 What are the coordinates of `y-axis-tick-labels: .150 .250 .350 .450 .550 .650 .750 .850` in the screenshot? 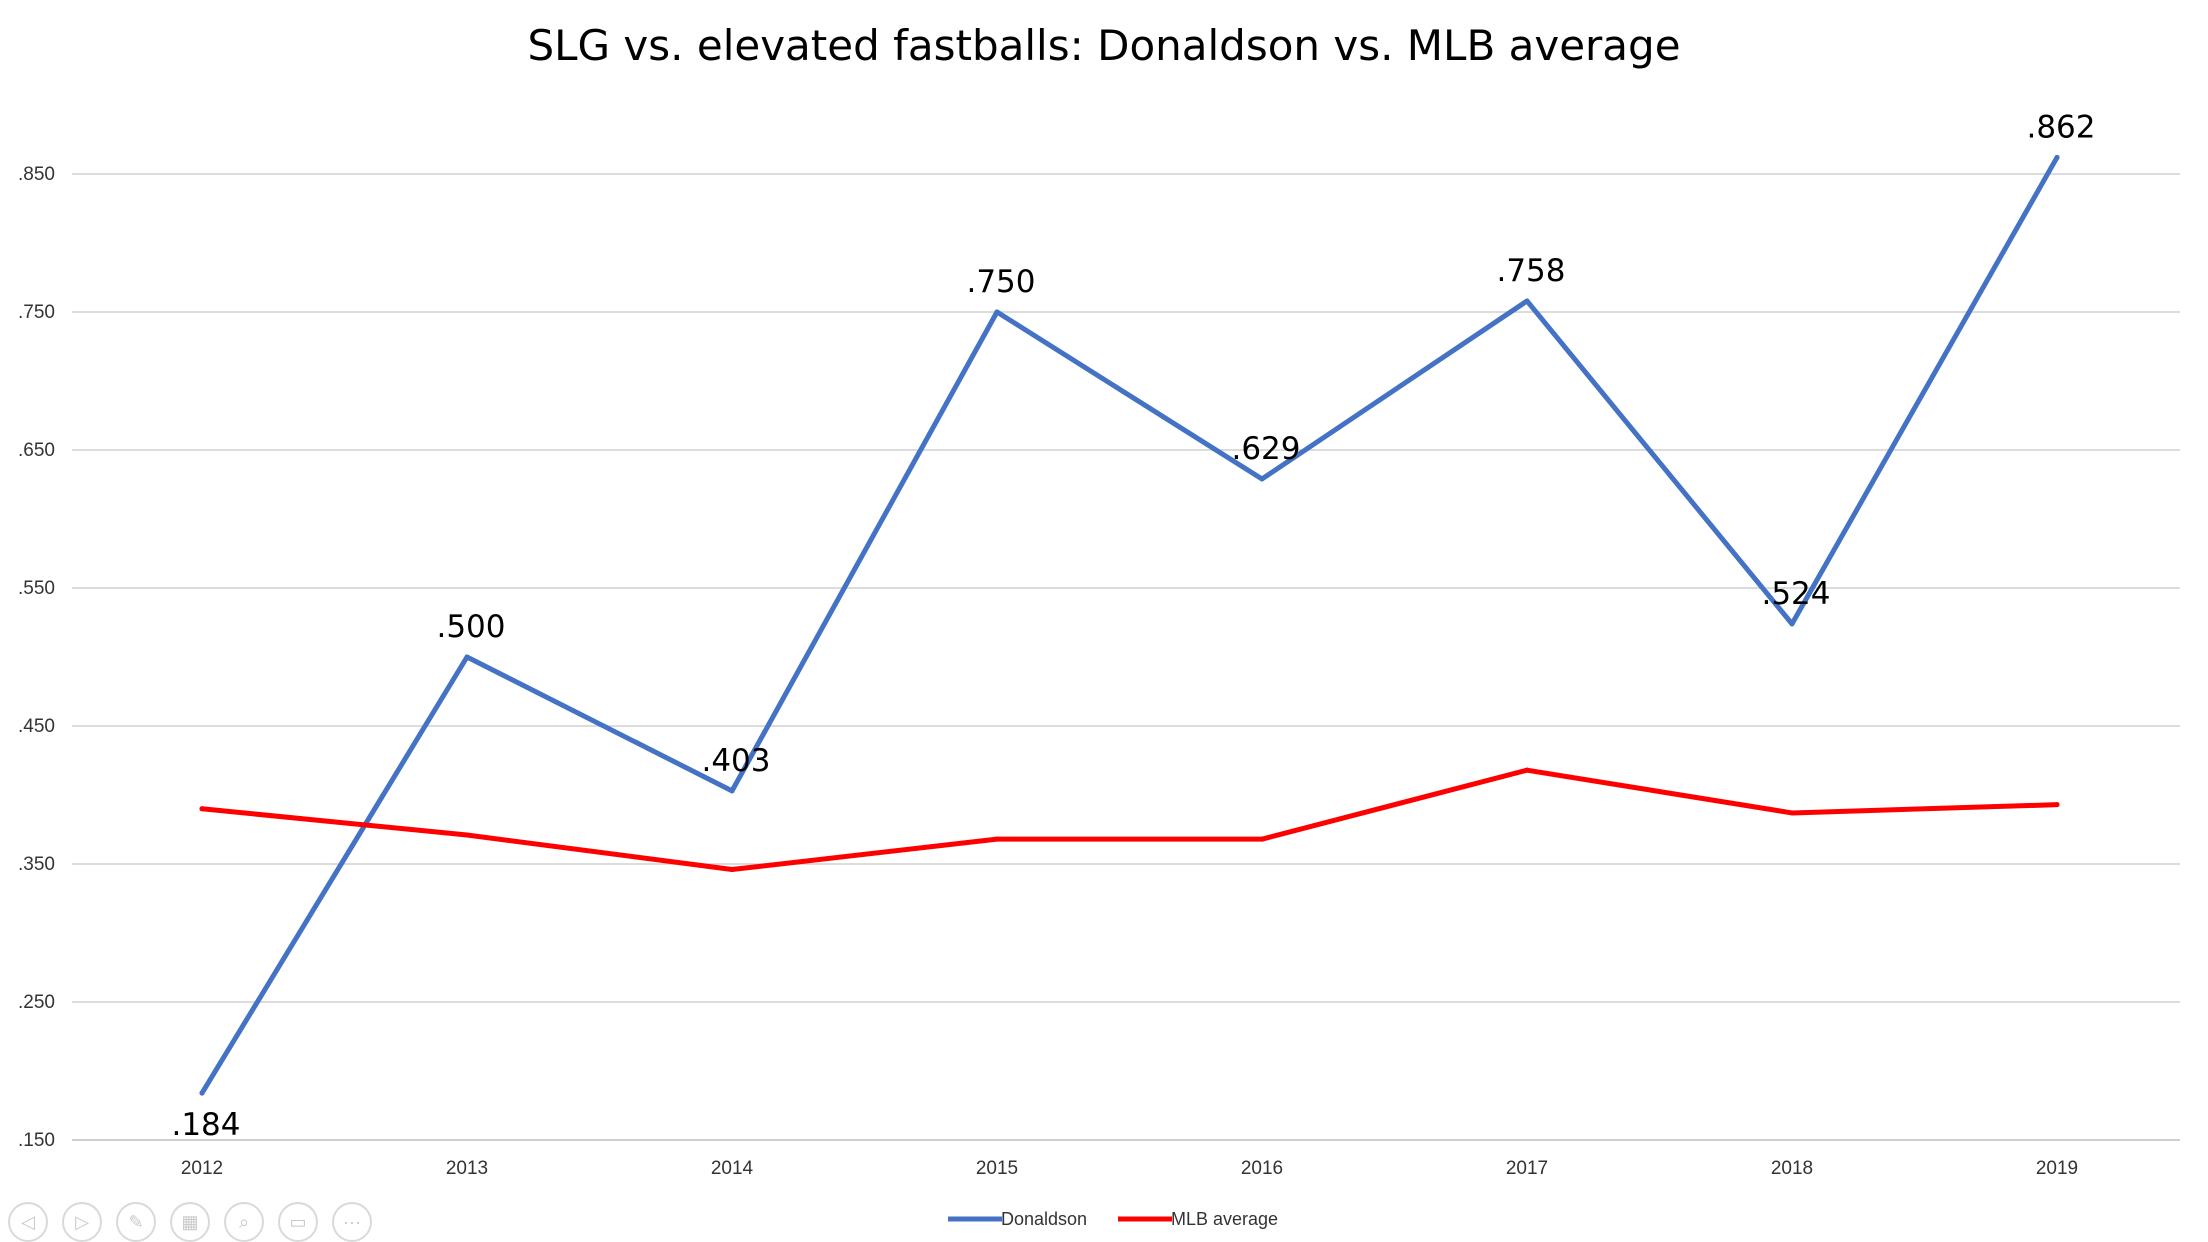 It's located at (36, 657).